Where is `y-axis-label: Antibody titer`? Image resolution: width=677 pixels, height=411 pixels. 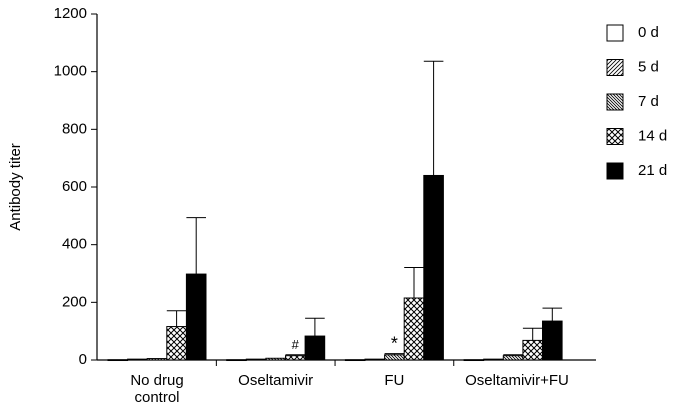 y-axis-label: Antibody titer is located at coordinates (15, 187).